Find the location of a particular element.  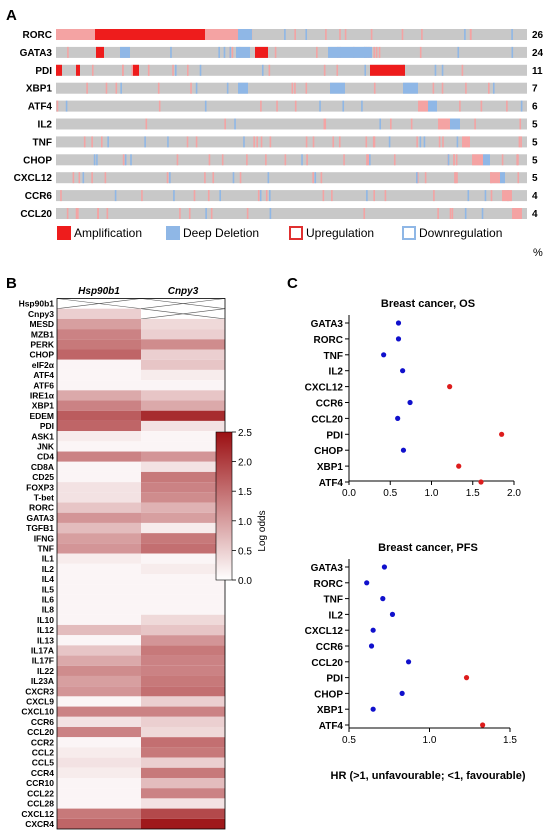

colorbar is located at coordinates (224, 506).